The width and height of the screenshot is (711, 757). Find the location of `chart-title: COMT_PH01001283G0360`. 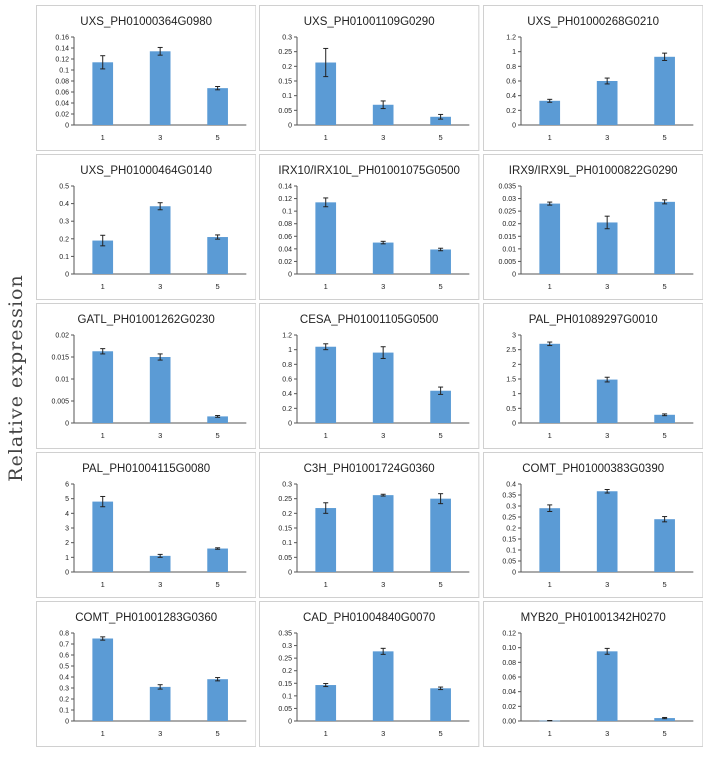

chart-title: COMT_PH01001283G0360 is located at coordinates (146, 618).